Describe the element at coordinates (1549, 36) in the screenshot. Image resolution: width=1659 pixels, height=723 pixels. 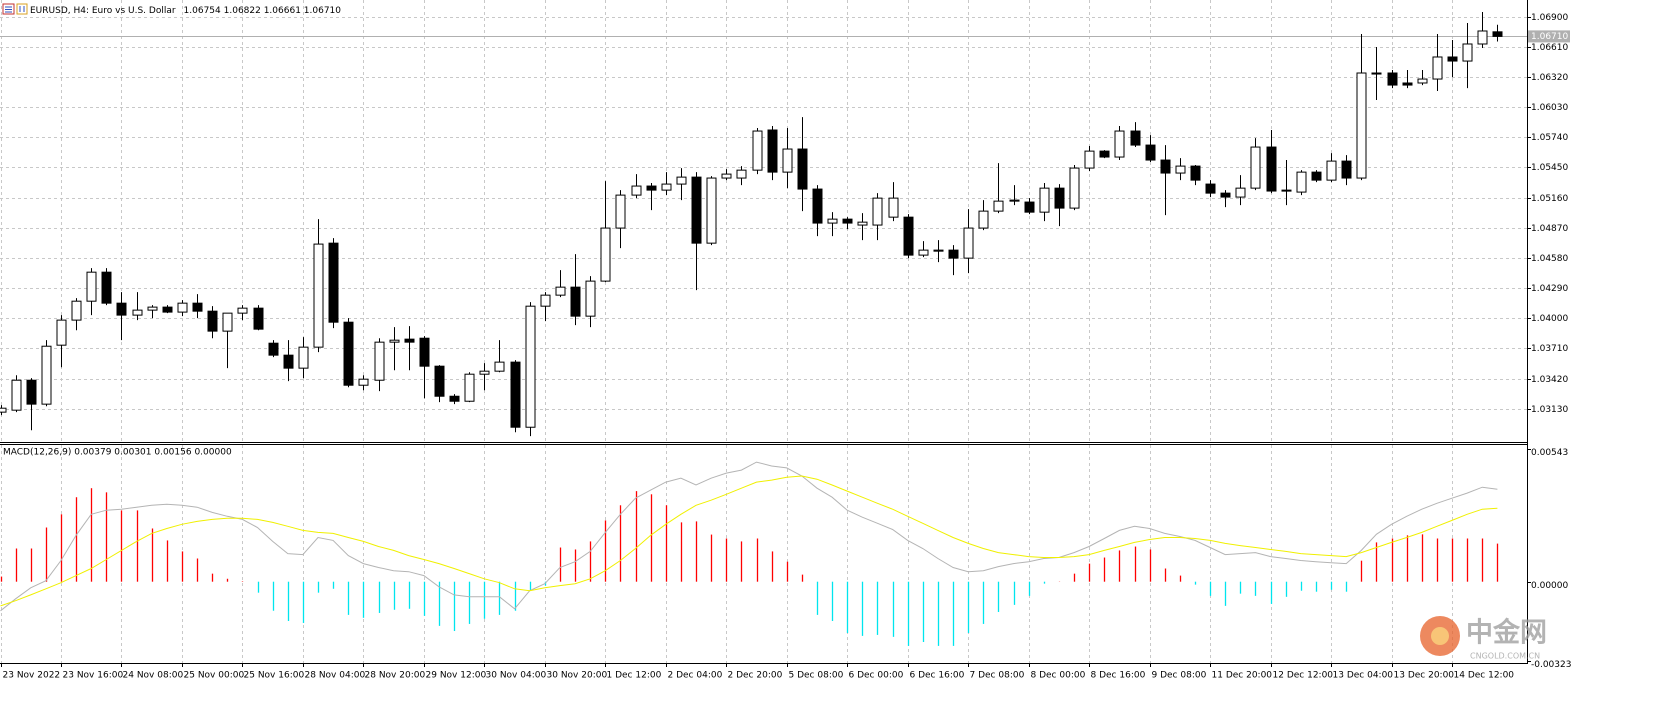
I see `last-price-box` at that location.